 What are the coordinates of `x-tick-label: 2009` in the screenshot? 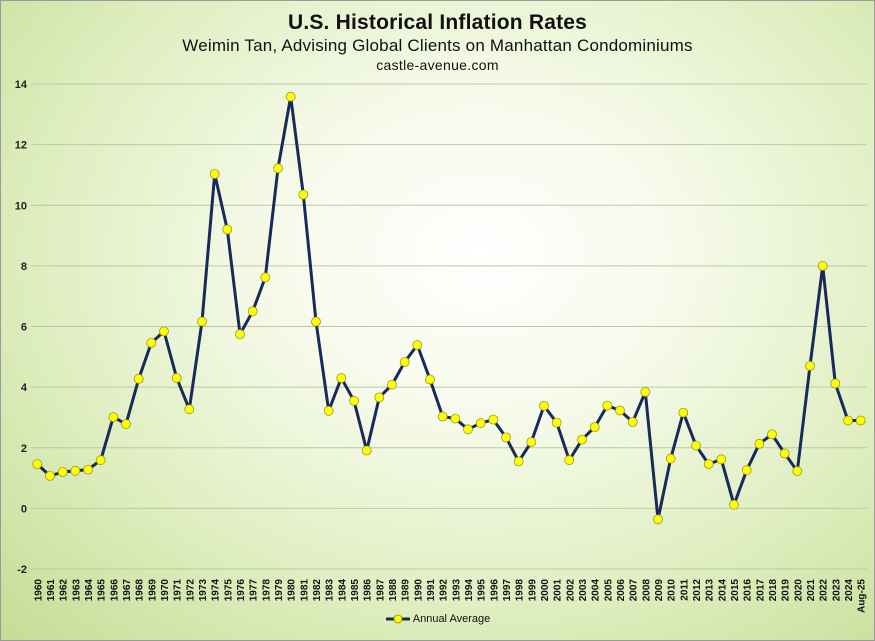 It's located at (659, 590).